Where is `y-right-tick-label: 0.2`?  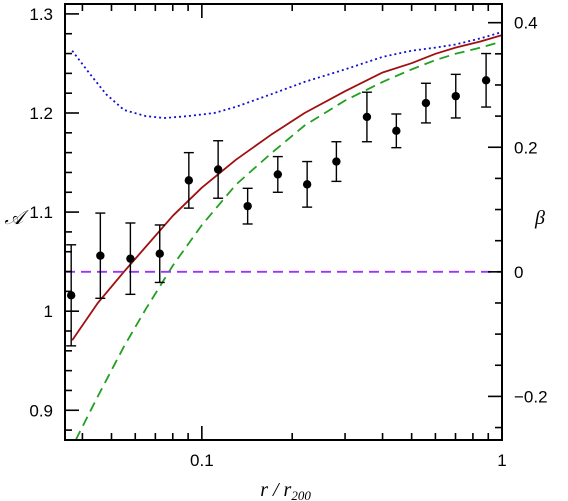 y-right-tick-label: 0.2 is located at coordinates (526, 147).